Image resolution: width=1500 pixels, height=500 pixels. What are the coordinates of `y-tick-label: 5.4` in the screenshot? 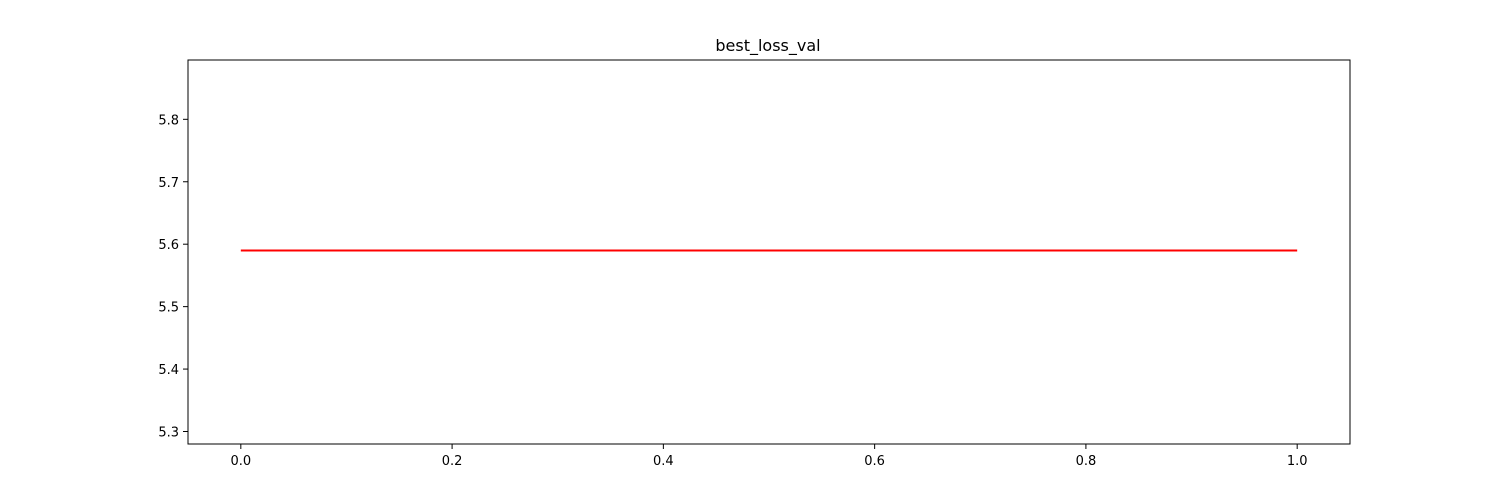 It's located at (168, 370).